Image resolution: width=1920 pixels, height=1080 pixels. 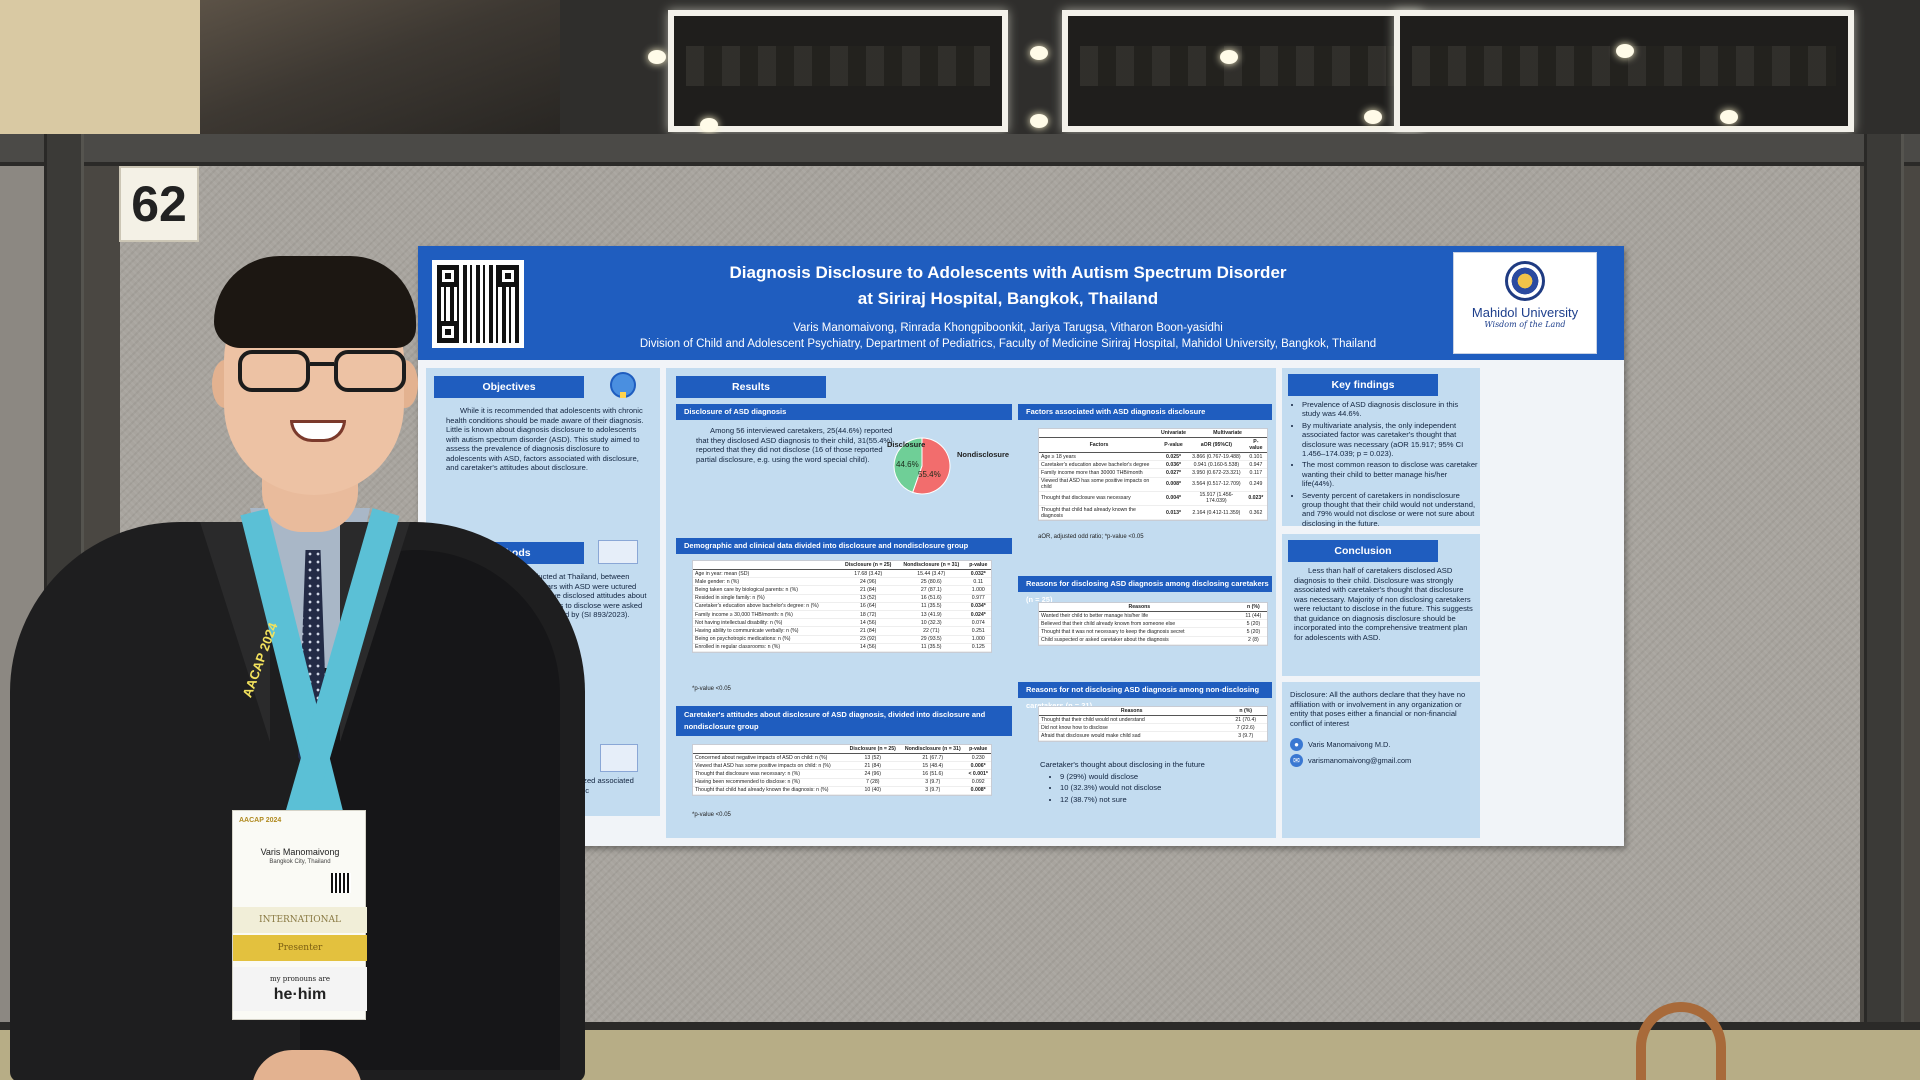 I want to click on pie-pct-disclosure: 44.6%, so click(x=907, y=464).